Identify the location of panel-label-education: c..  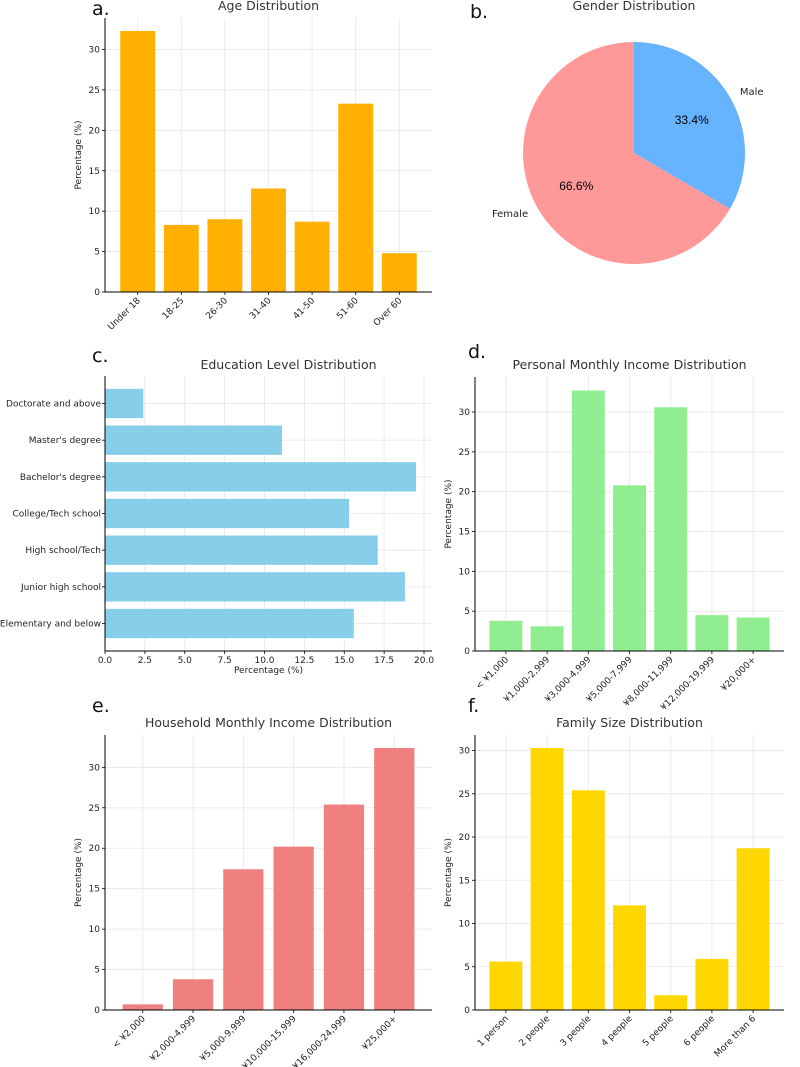
(100, 356).